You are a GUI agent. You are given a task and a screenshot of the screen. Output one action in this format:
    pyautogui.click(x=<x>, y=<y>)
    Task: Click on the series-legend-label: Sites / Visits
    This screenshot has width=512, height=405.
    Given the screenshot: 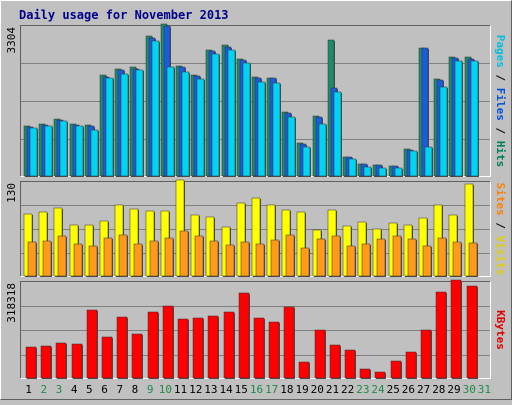 What is the action you would take?
    pyautogui.click(x=500, y=229)
    